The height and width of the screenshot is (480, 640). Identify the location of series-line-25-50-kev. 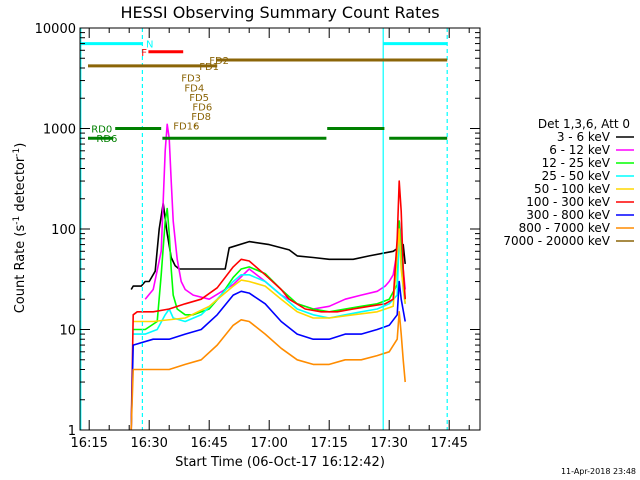
(269, 283).